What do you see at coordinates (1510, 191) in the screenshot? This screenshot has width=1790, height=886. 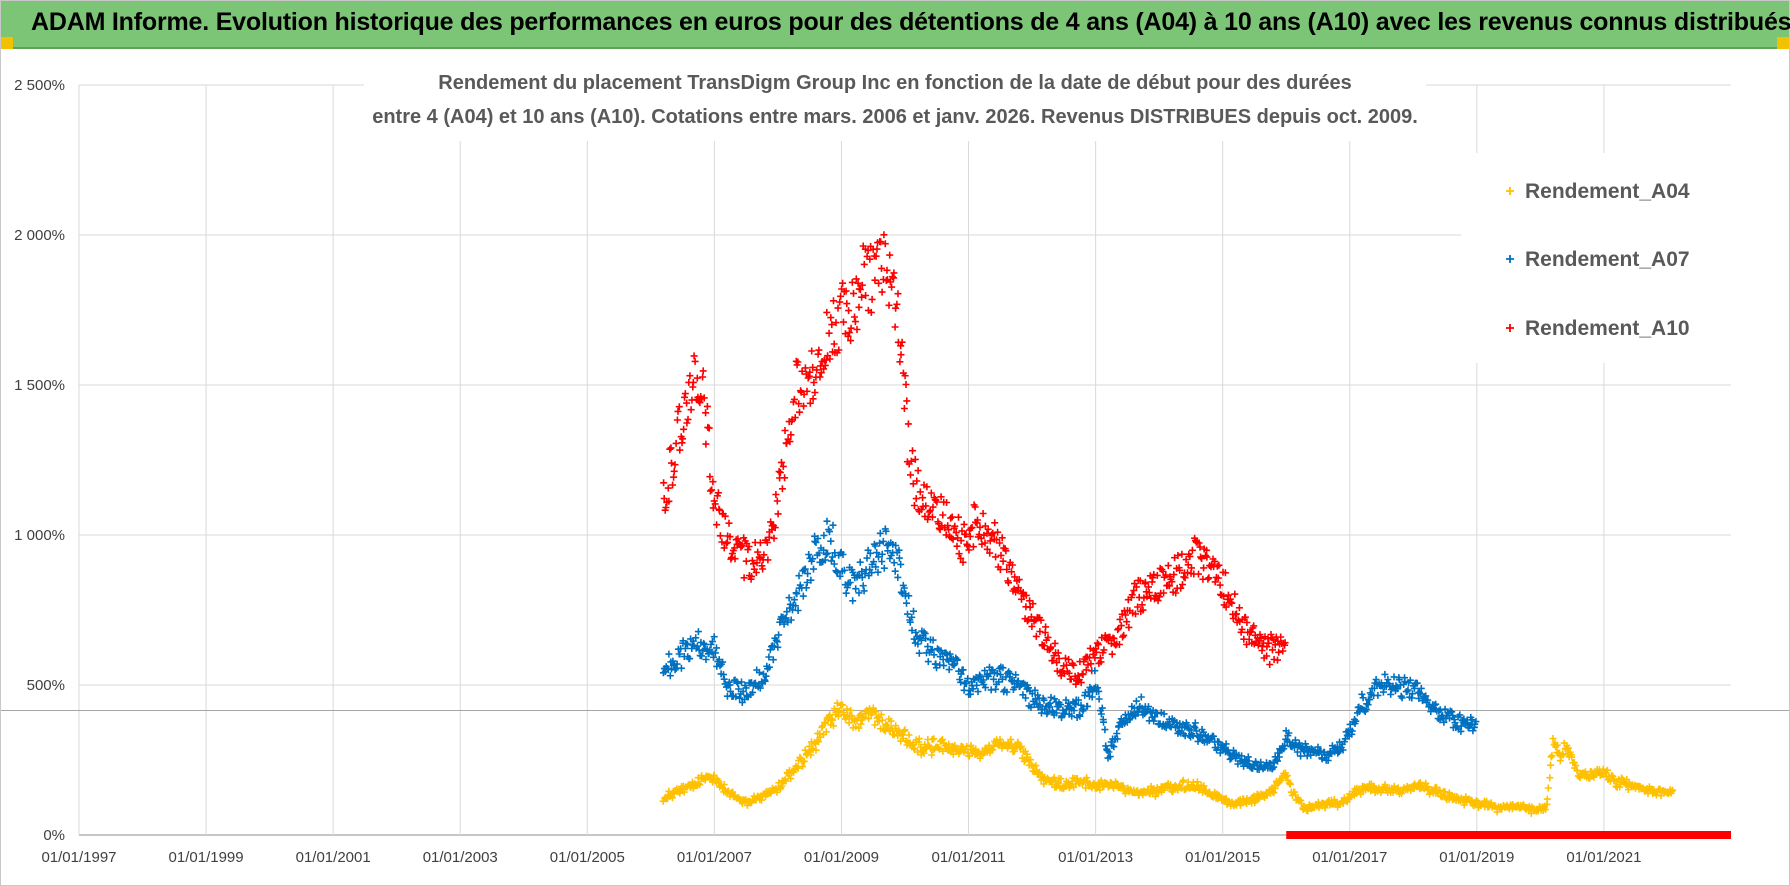 I see `legend-marker-Rendement_A04` at bounding box center [1510, 191].